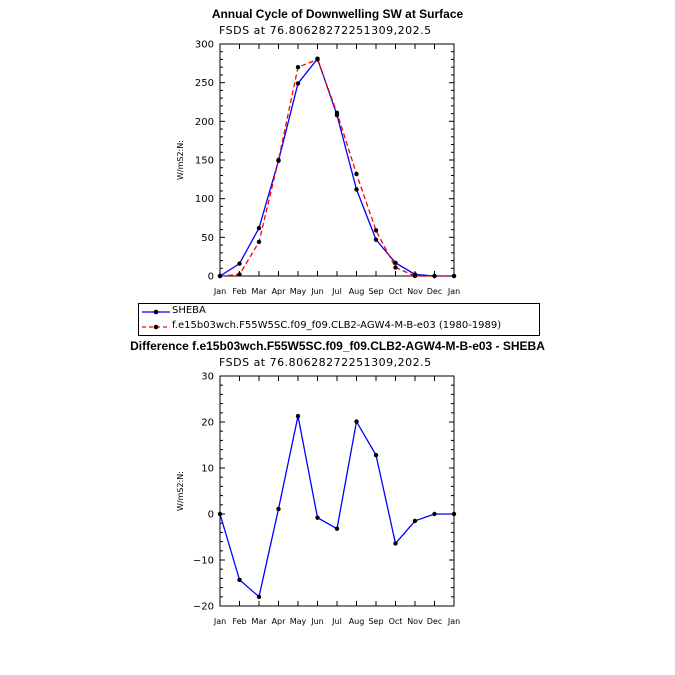 This screenshot has width=675, height=675. Describe the element at coordinates (375, 621) in the screenshot. I see `chart2-xtick-label: Sep` at that location.